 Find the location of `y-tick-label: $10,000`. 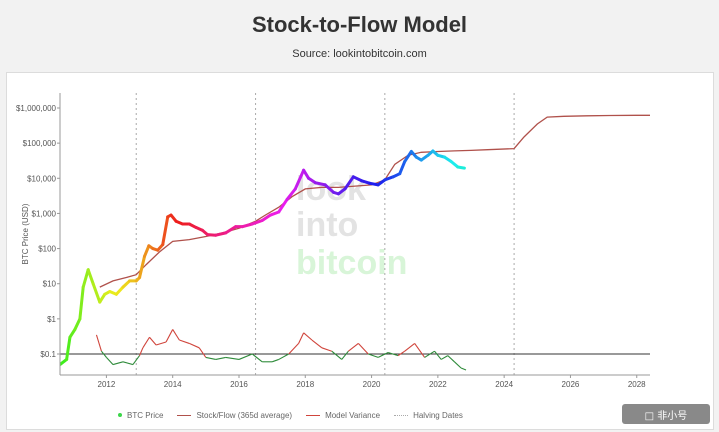

y-tick-label: $10,000 is located at coordinates (41, 178).